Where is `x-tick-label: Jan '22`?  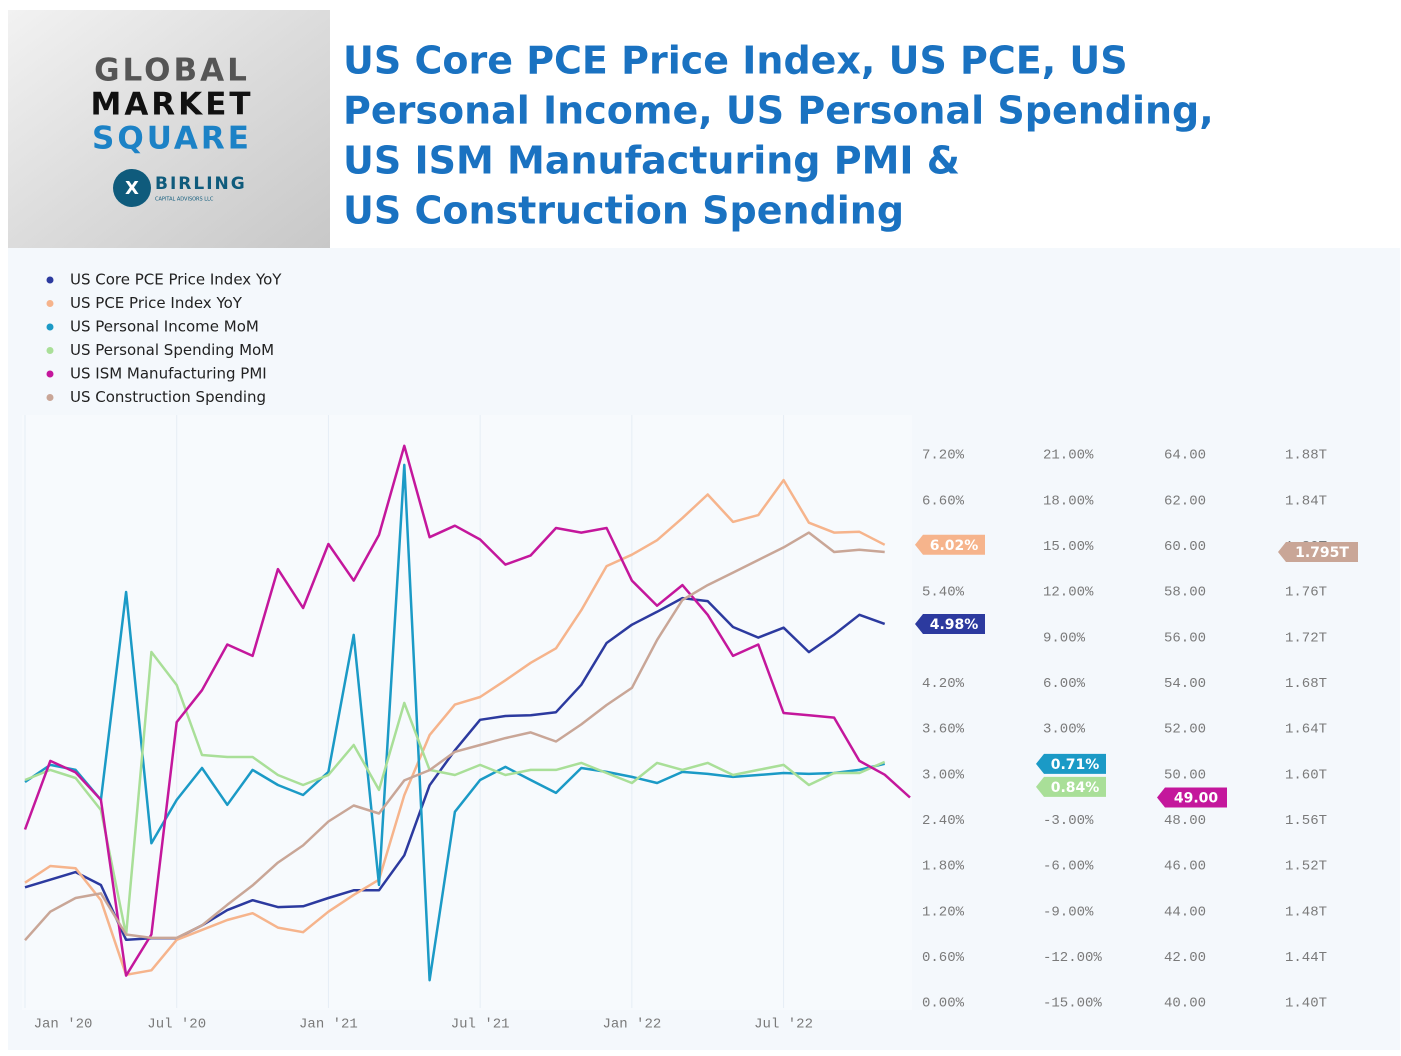
x-tick-label: Jan '22 is located at coordinates (631, 1025).